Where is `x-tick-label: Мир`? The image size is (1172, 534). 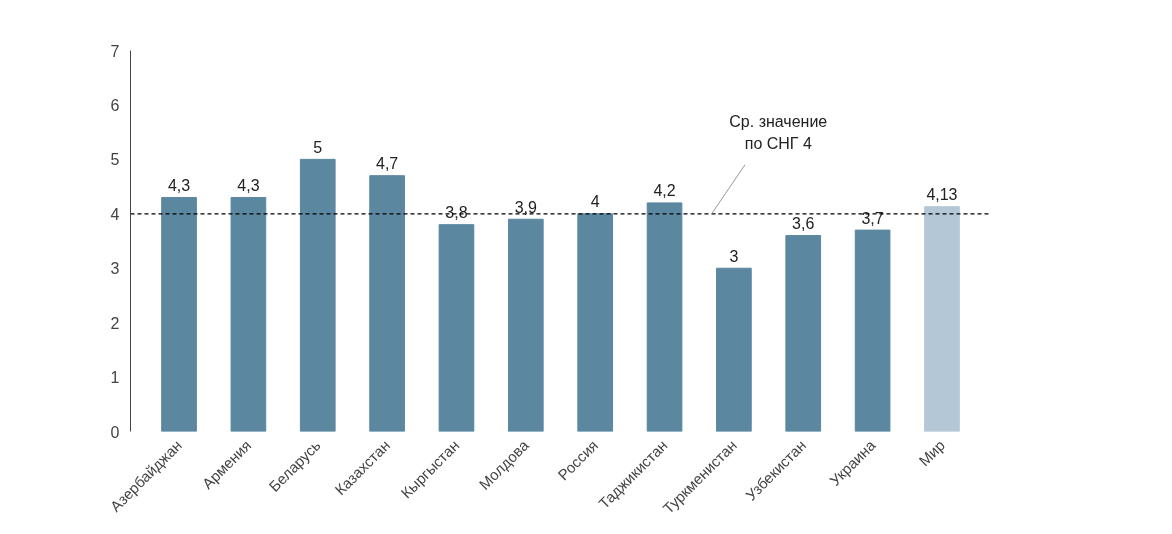
x-tick-label: Мир is located at coordinates (931, 453).